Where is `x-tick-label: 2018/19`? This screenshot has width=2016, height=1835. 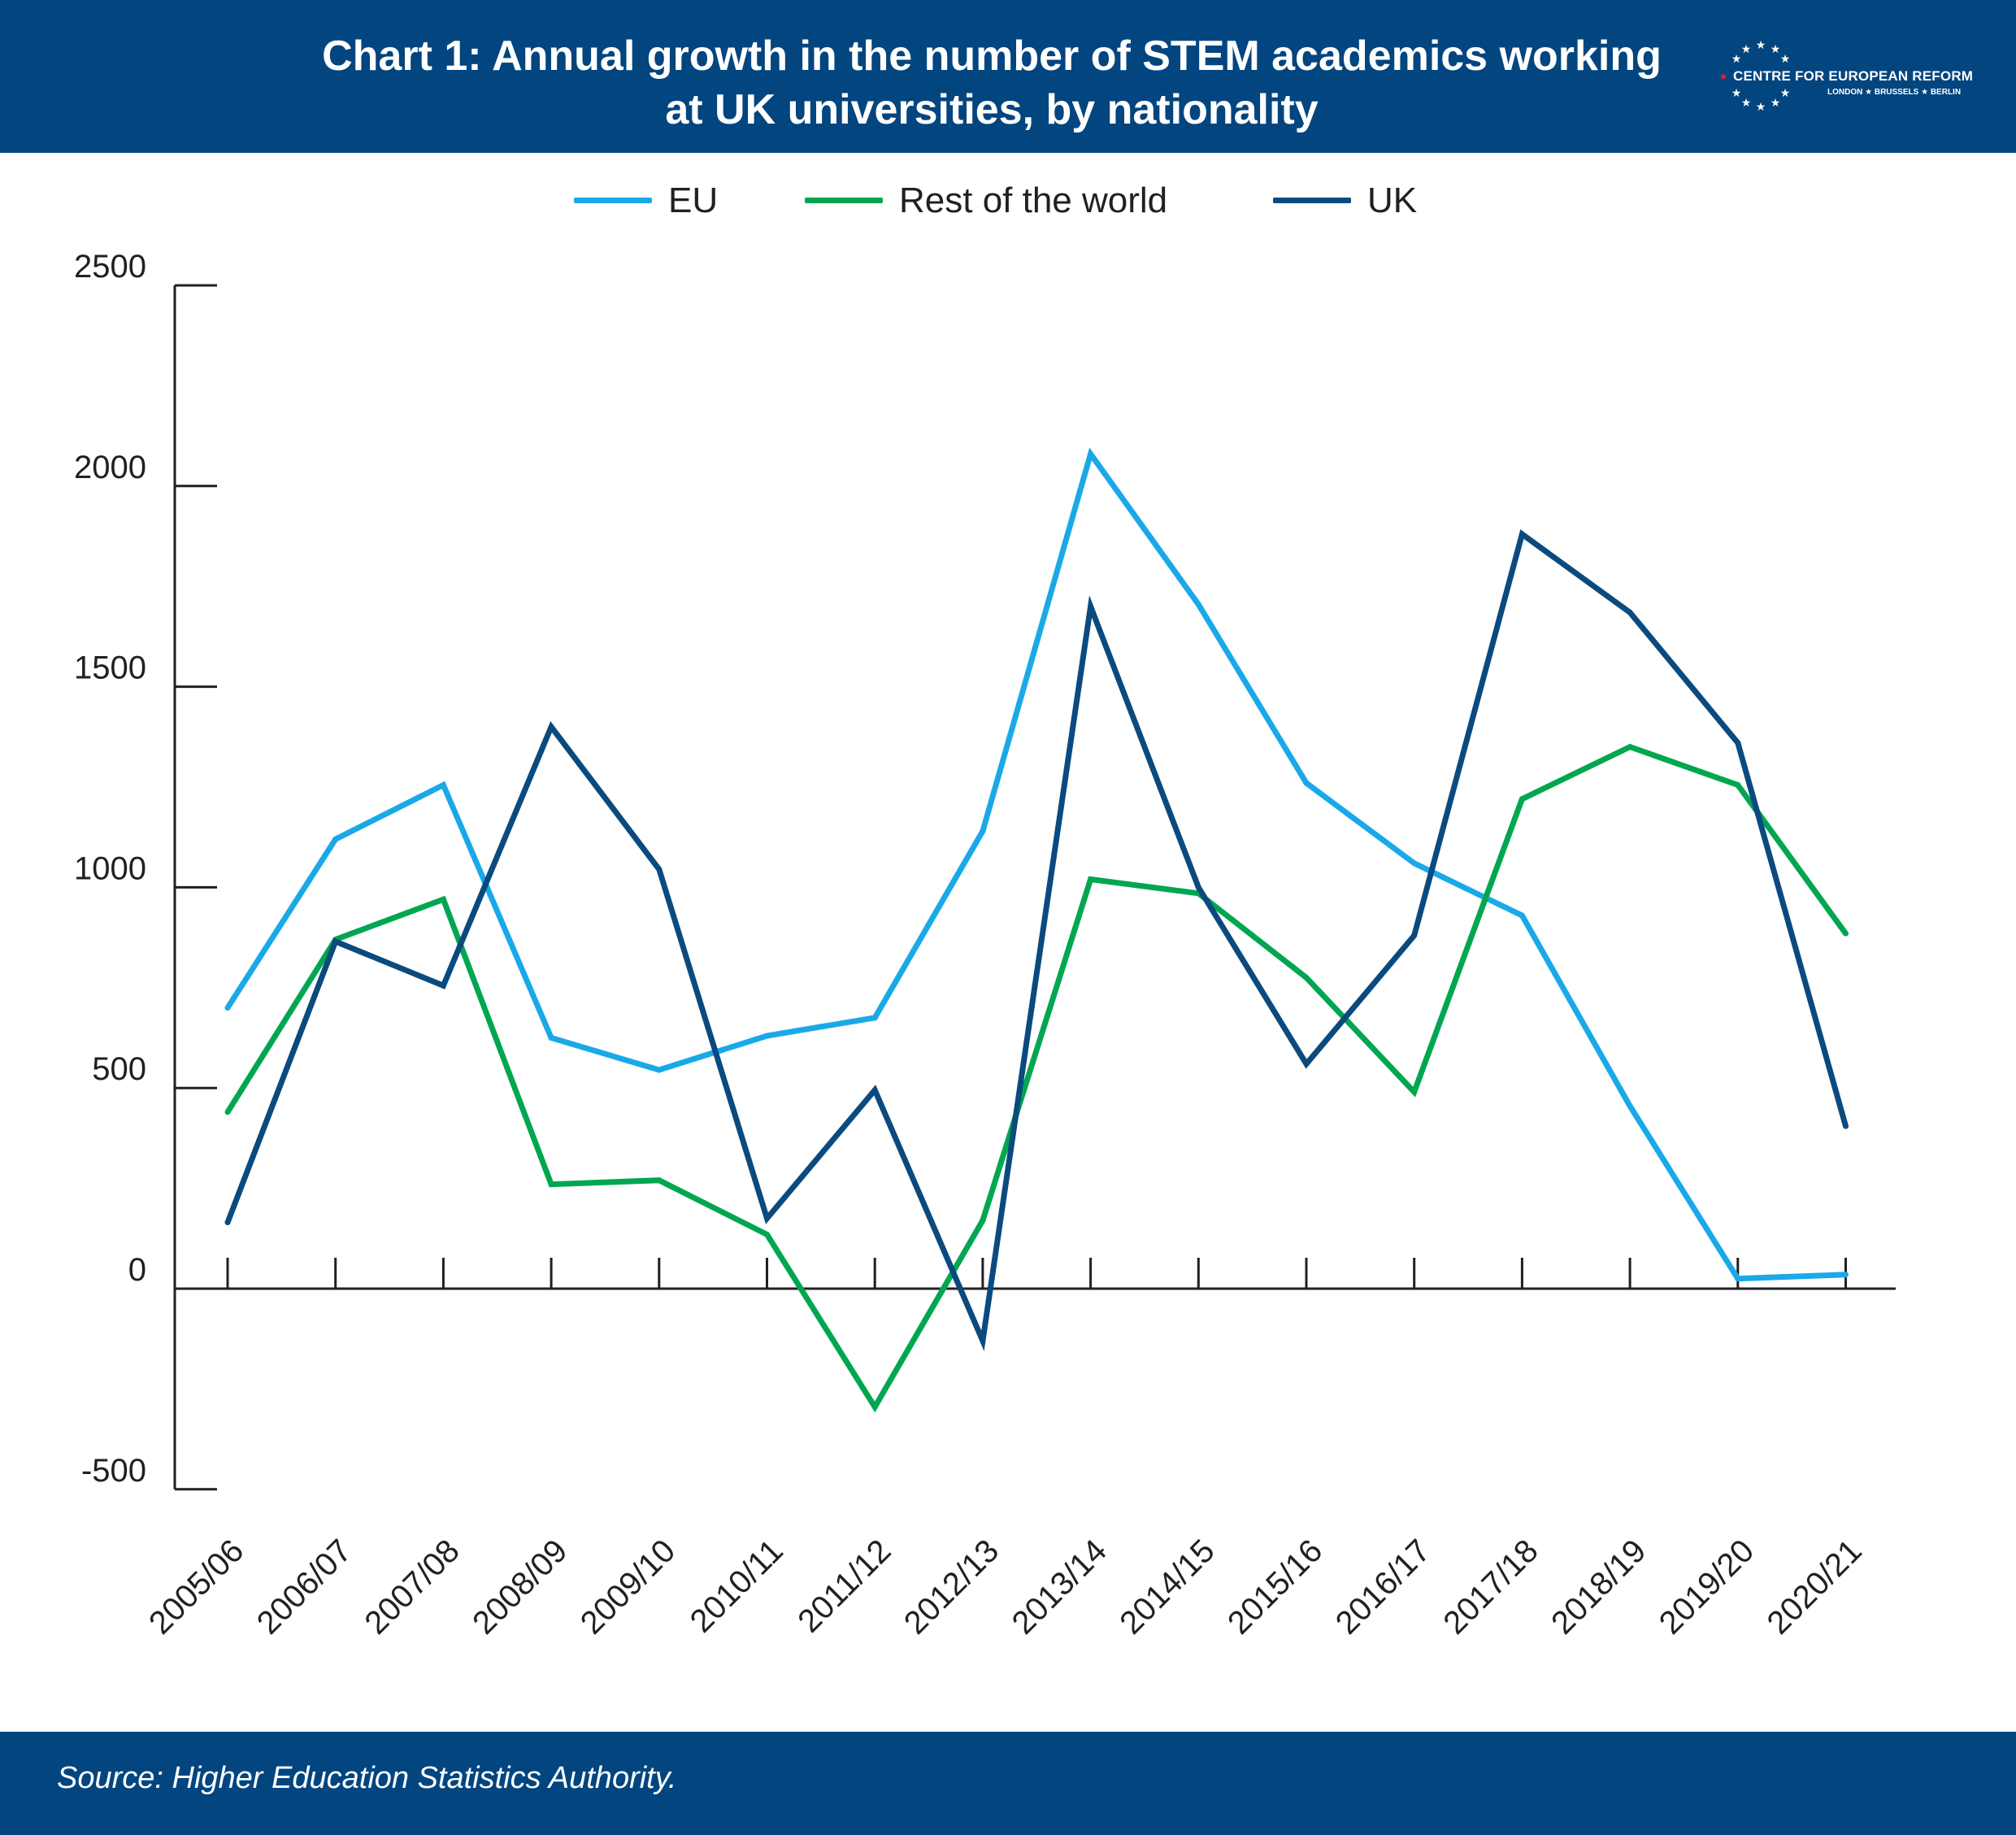 x-tick-label: 2018/19 is located at coordinates (1599, 1587).